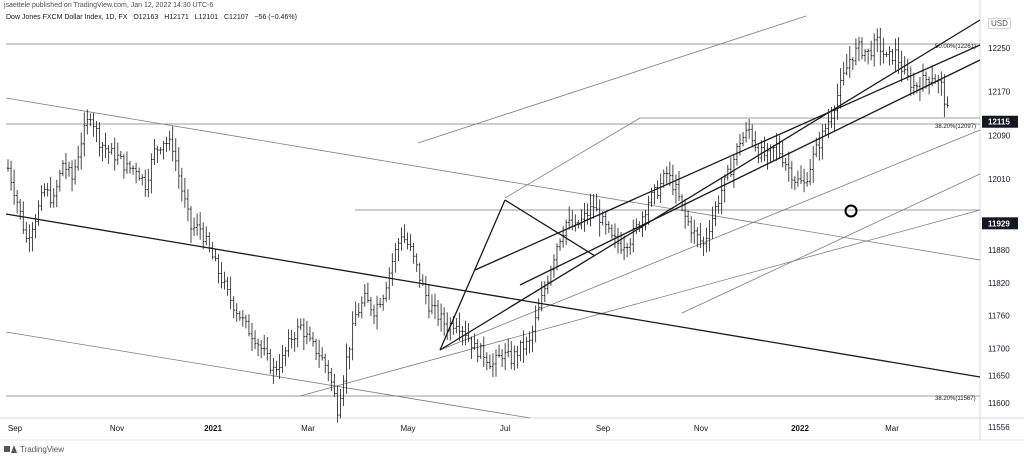 This screenshot has height=458, width=1024. What do you see at coordinates (67, 17) in the screenshot?
I see `symbol-name: Dow Jones FXCM Dollar Index, 1D, FX` at bounding box center [67, 17].